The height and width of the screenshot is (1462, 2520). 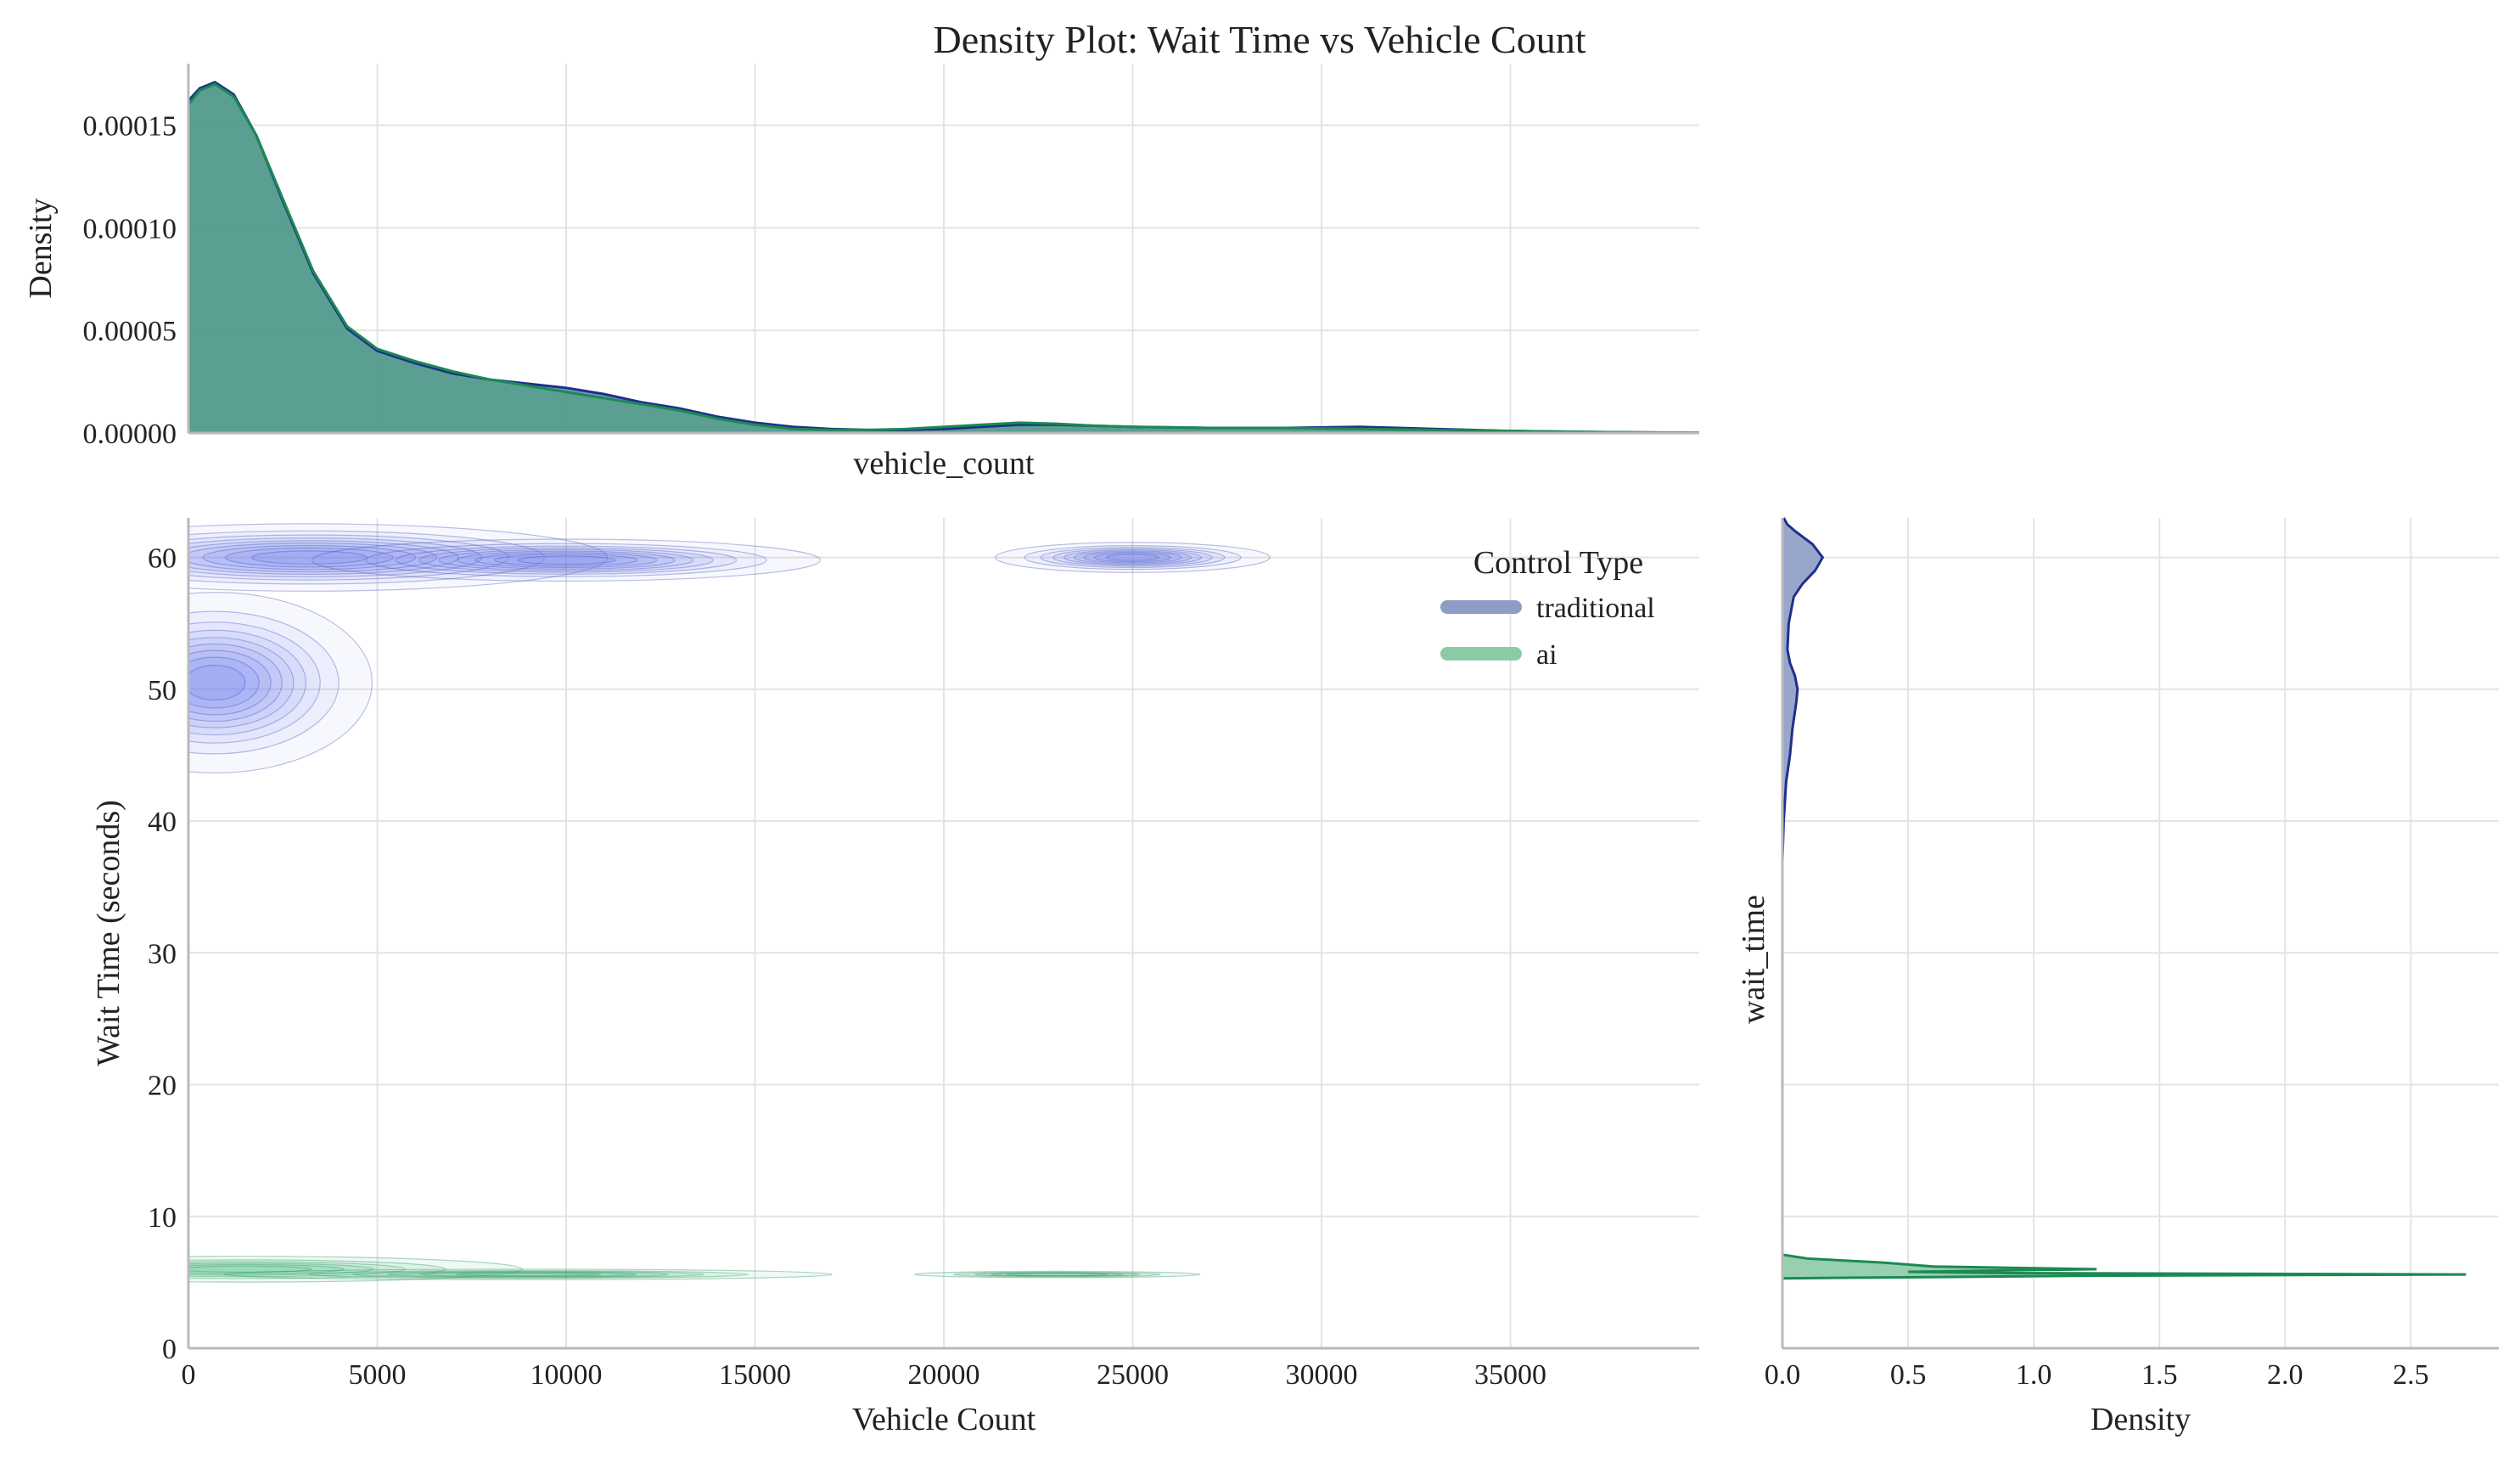 I want to click on contour-traditional-mode0-level1, so click(x=264, y=683).